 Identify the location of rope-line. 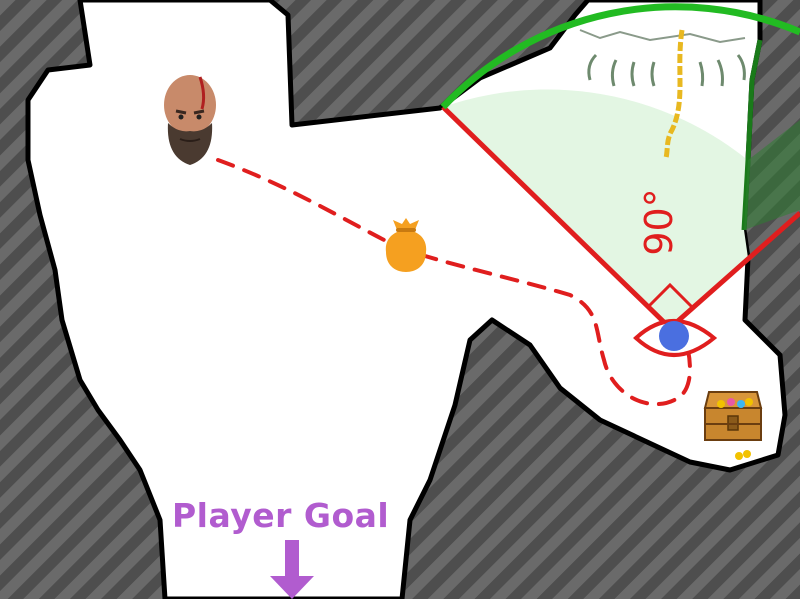
(674, 94).